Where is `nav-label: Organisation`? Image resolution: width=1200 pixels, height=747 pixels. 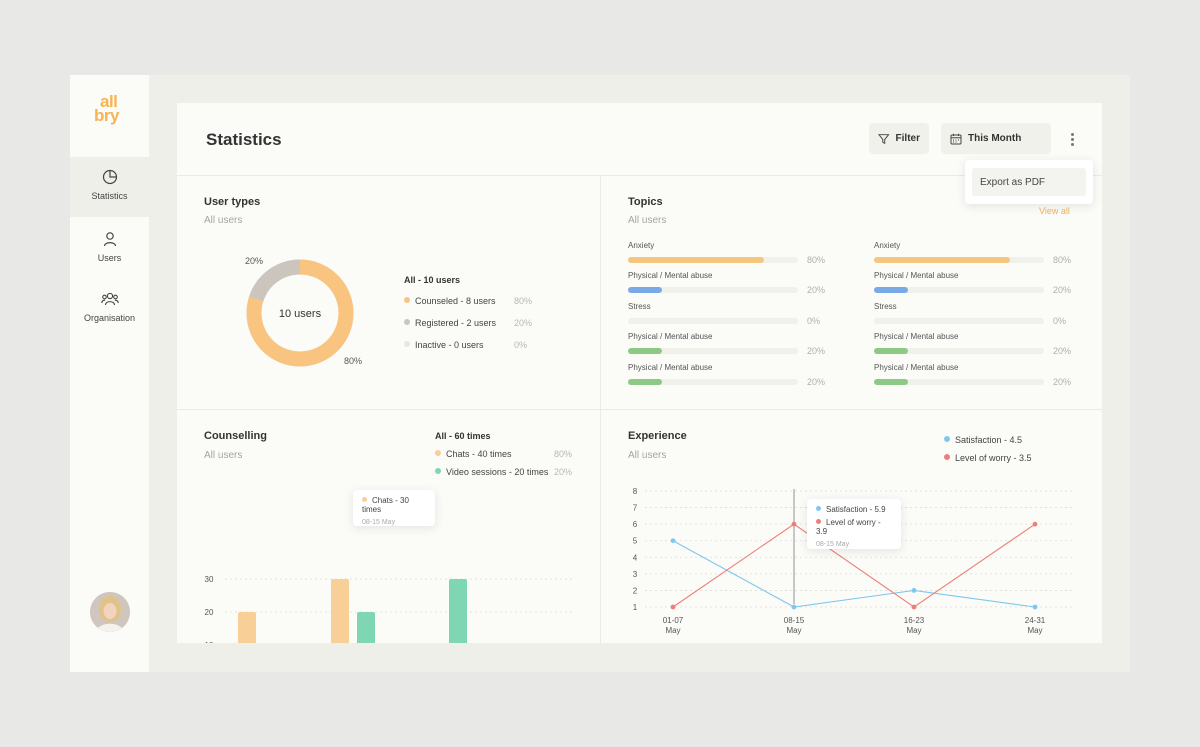 nav-label: Organisation is located at coordinates (109, 318).